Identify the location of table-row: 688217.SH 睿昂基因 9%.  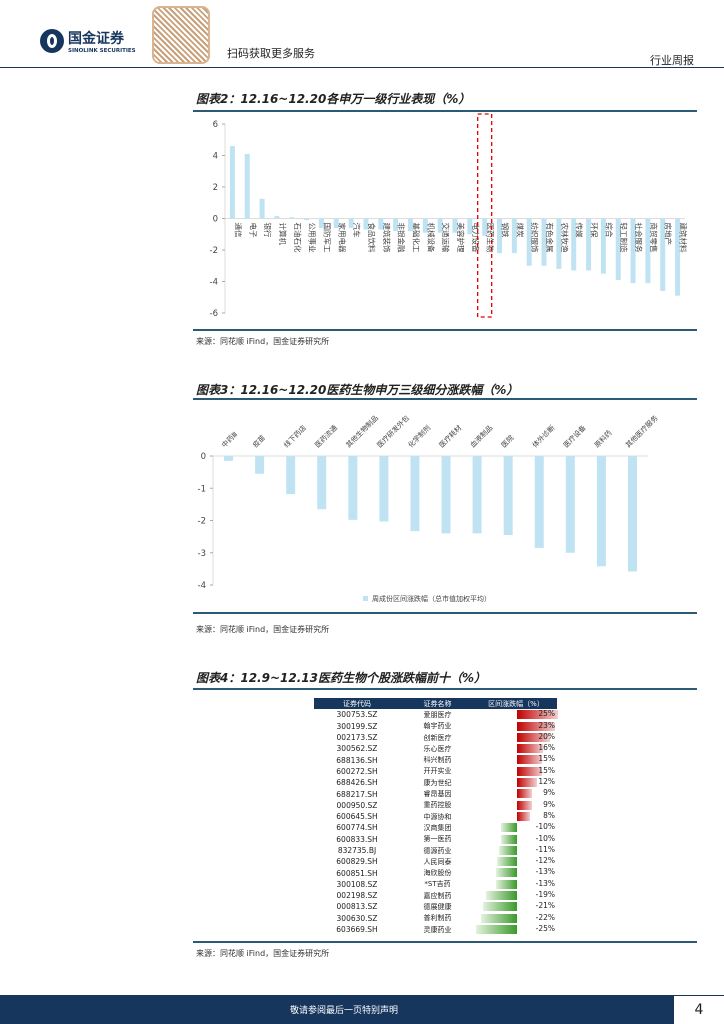
(435, 793).